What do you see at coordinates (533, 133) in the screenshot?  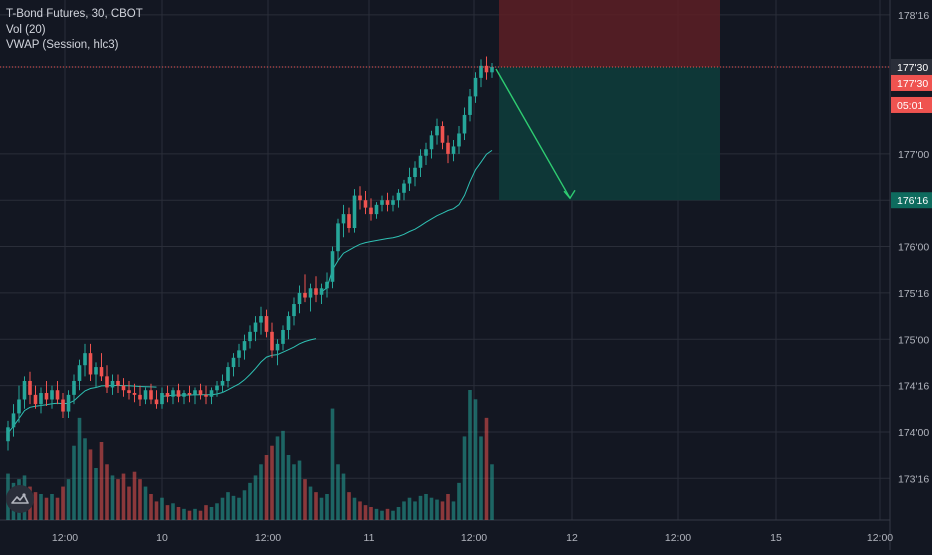 I see `trend-arrow-icon` at bounding box center [533, 133].